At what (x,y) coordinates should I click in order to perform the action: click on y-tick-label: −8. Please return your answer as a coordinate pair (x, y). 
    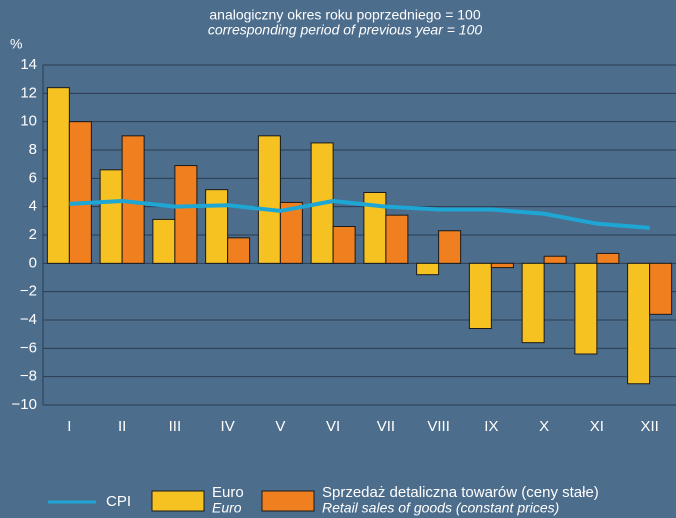
    Looking at the image, I should click on (28, 376).